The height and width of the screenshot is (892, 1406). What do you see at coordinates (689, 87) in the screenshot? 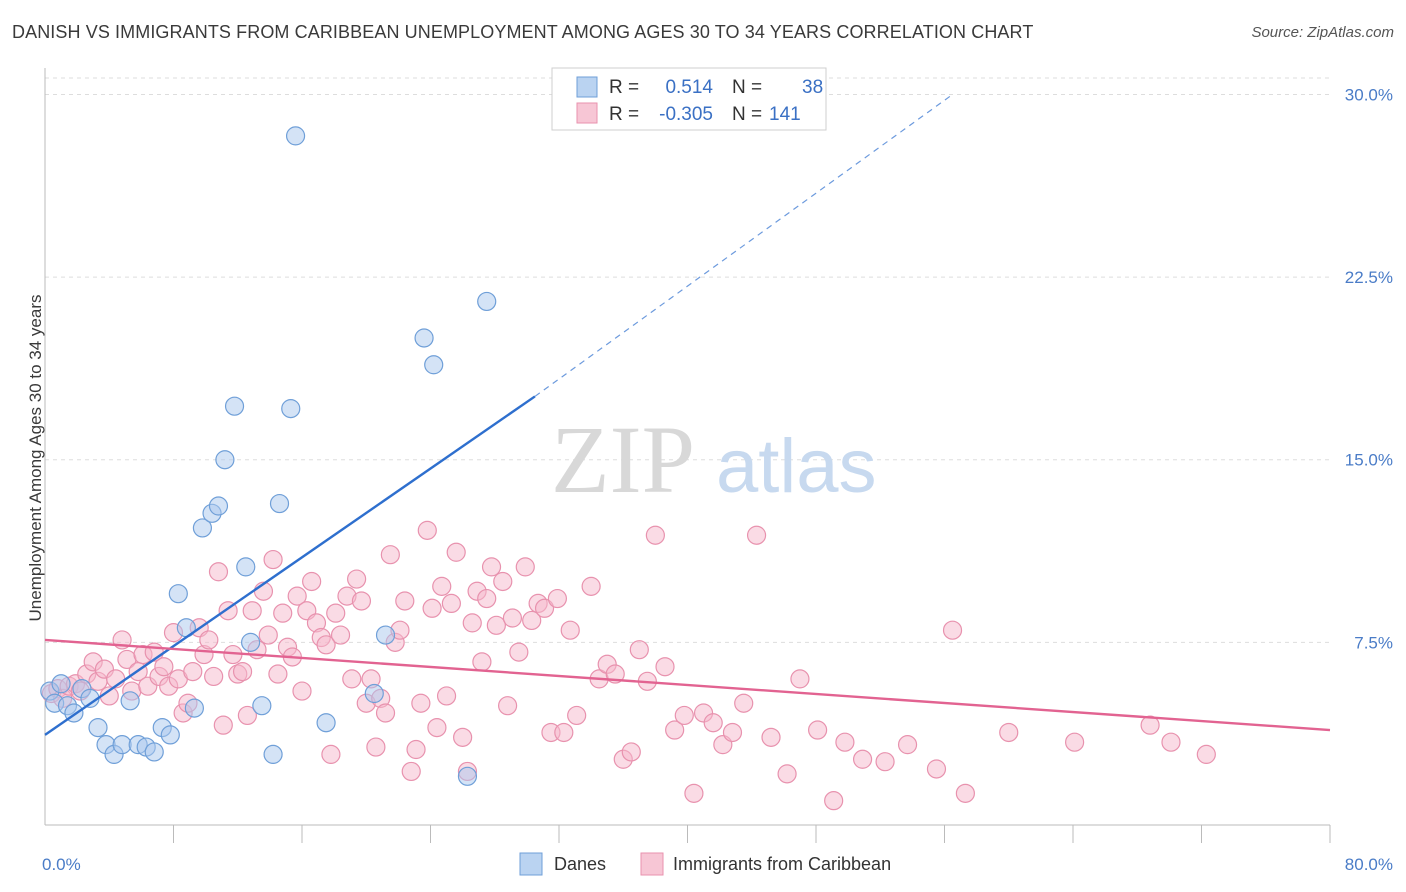
I see `danes-r-value: 0.514` at bounding box center [689, 87].